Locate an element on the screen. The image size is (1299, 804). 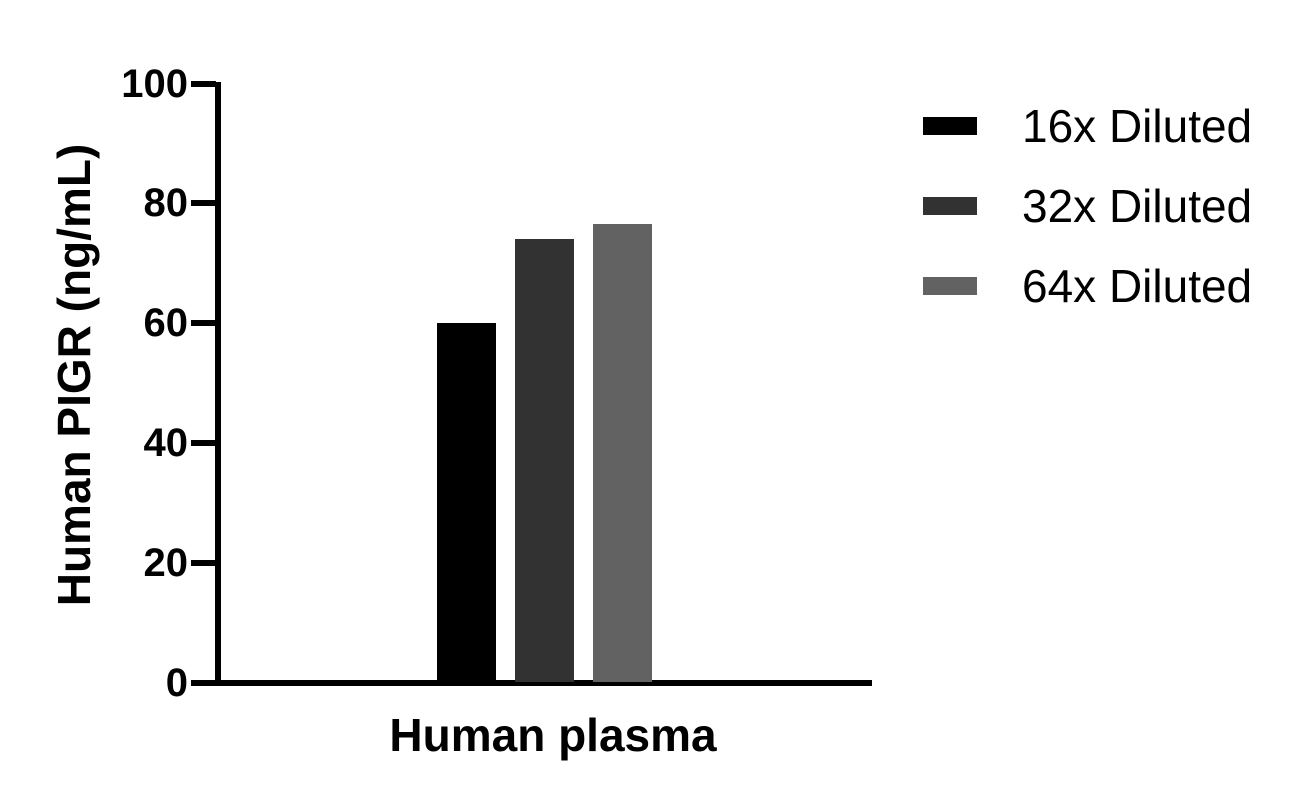
y-axis-line is located at coordinates (218, 383).